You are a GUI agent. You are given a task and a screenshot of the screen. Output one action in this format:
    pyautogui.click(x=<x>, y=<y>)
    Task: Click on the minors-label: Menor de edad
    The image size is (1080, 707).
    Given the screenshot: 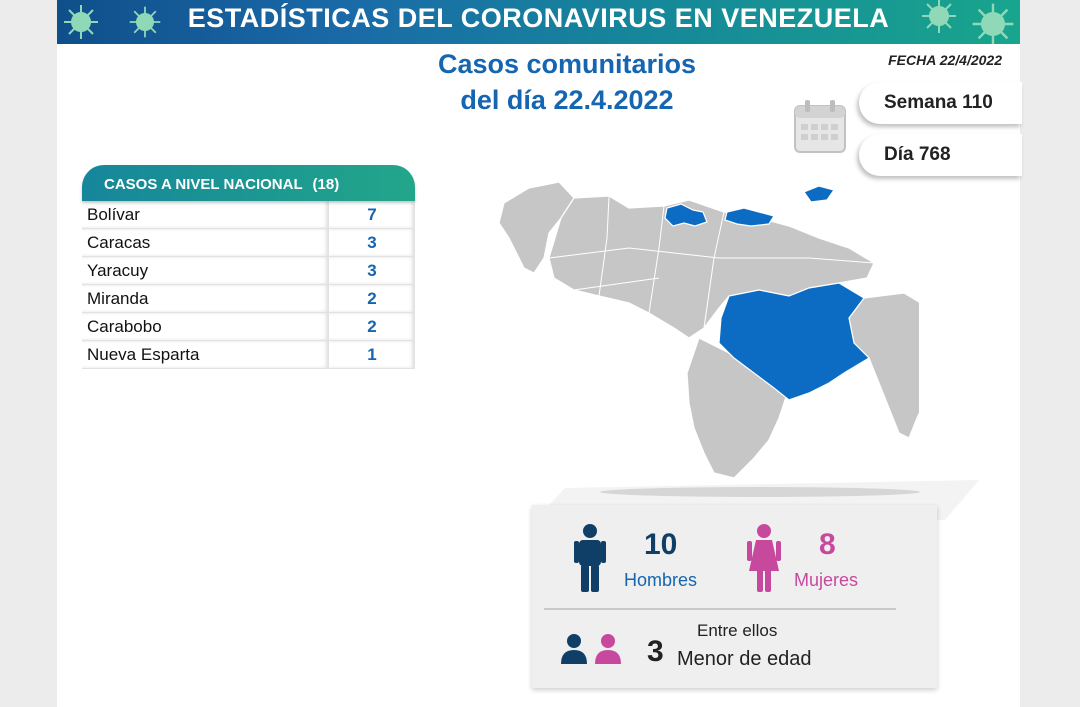 What is the action you would take?
    pyautogui.click(x=744, y=659)
    